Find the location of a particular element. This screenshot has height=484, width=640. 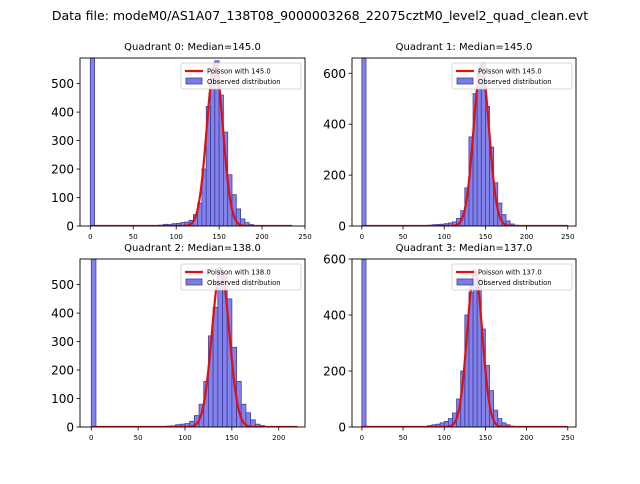

panel-title: Quadrant 0: Median=145.0 is located at coordinates (192, 47).